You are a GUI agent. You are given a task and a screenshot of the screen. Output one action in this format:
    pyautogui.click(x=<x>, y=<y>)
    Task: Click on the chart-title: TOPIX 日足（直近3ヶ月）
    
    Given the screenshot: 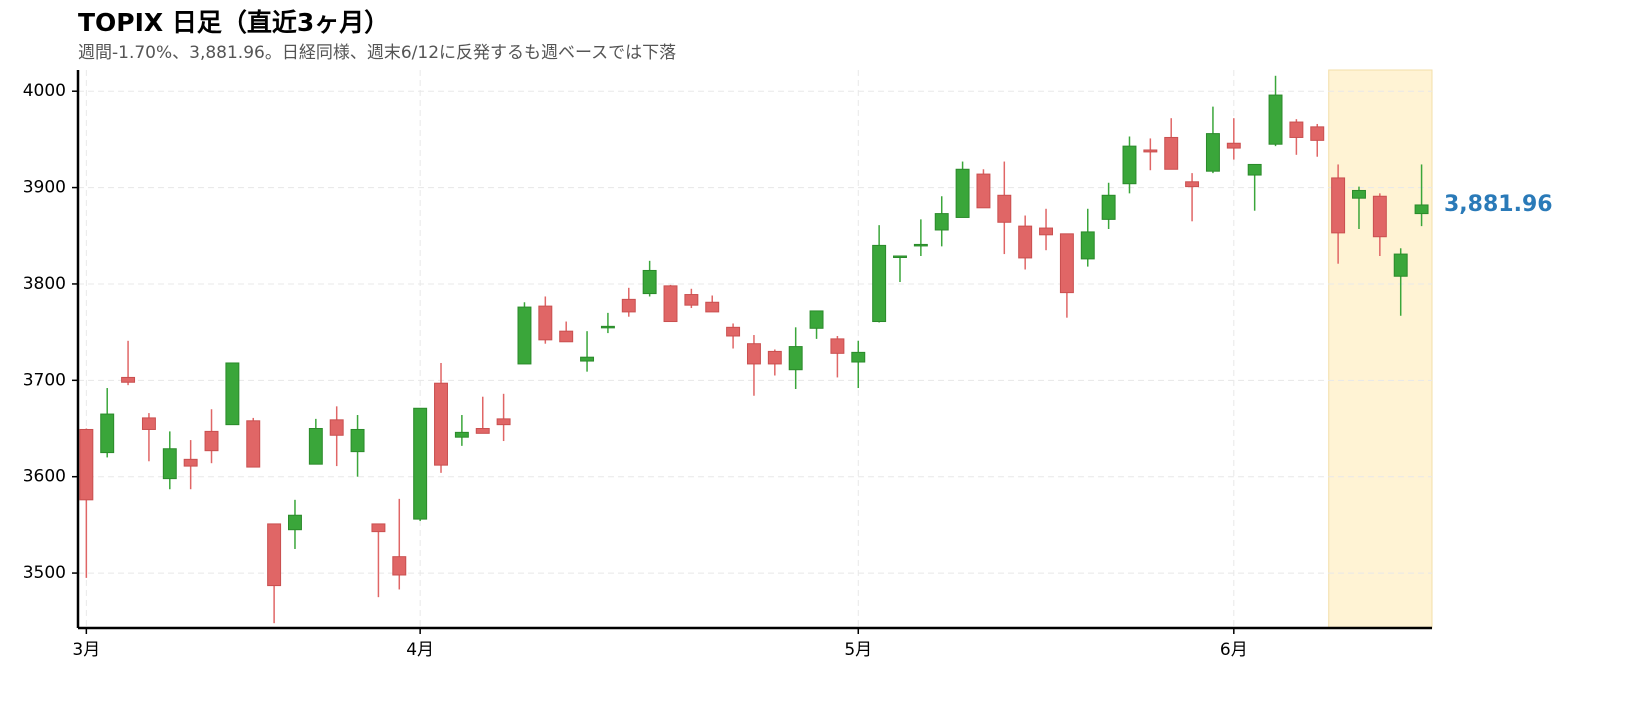 What is the action you would take?
    pyautogui.click(x=233, y=22)
    